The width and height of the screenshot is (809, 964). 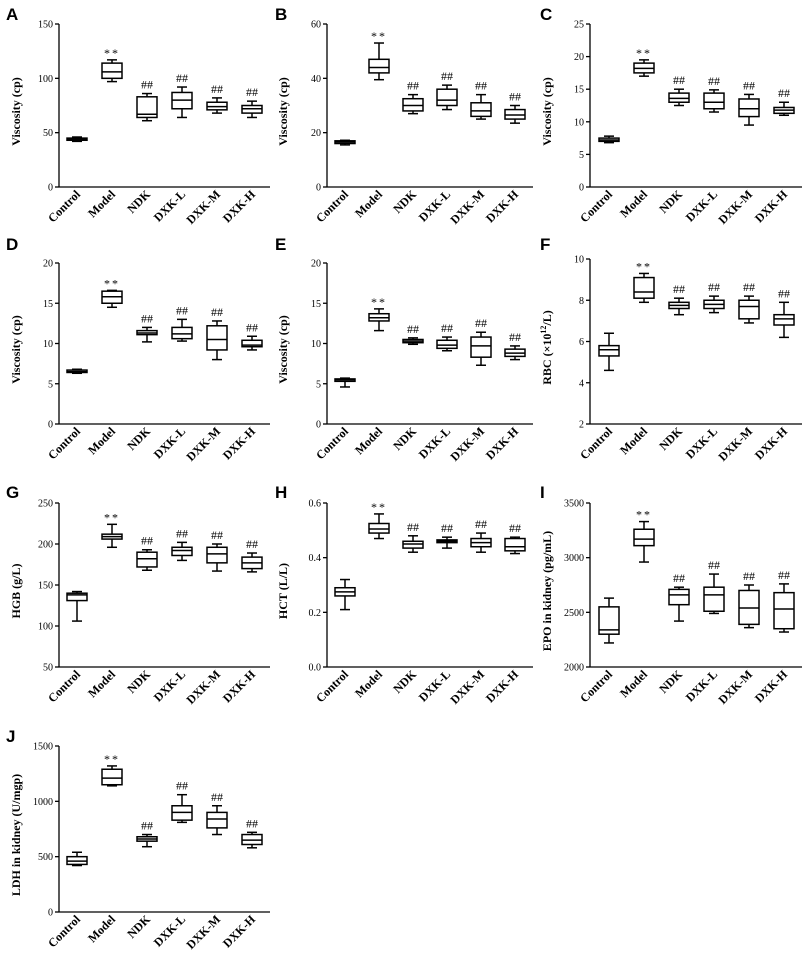 What do you see at coordinates (45, 545) in the screenshot?
I see `y-tick-label: 200` at bounding box center [45, 545].